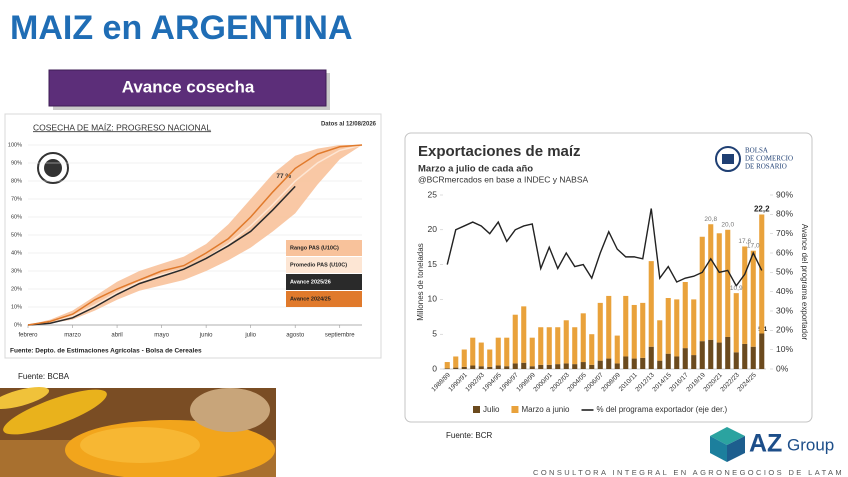 This screenshot has width=848, height=477. What do you see at coordinates (765, 444) in the screenshot?
I see `logo-mark: AZ` at bounding box center [765, 444].